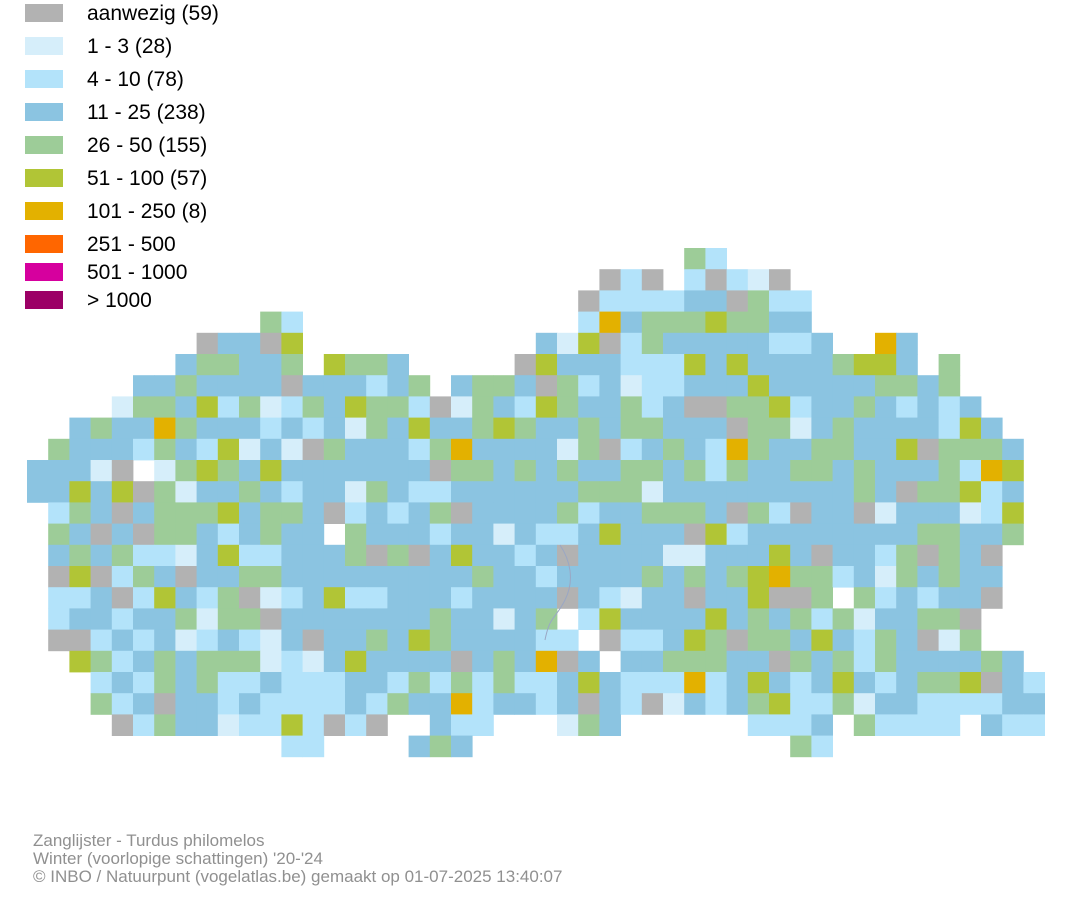 This screenshot has height=900, width=1074. What do you see at coordinates (557, 592) in the screenshot?
I see `river-line` at bounding box center [557, 592].